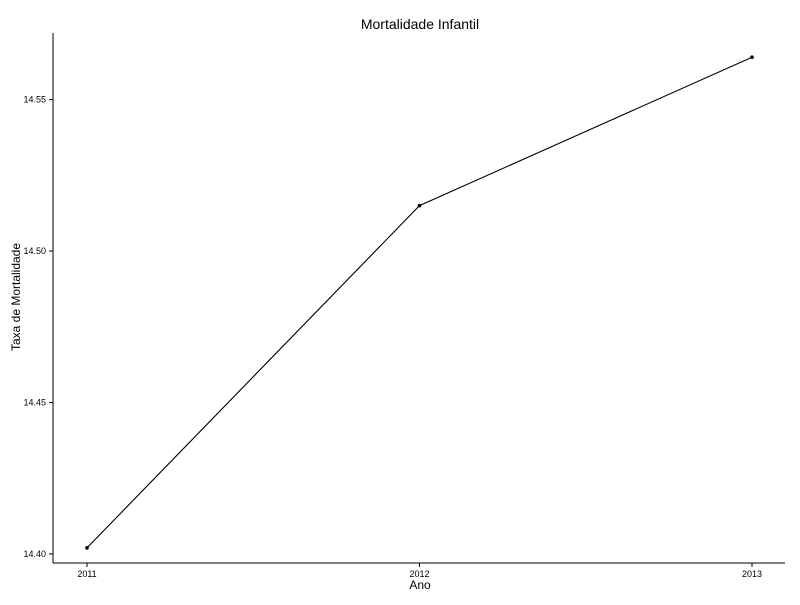 The height and width of the screenshot is (605, 800). Describe the element at coordinates (16, 297) in the screenshot. I see `y-axis-label: Taxa de Mortalidade` at that location.